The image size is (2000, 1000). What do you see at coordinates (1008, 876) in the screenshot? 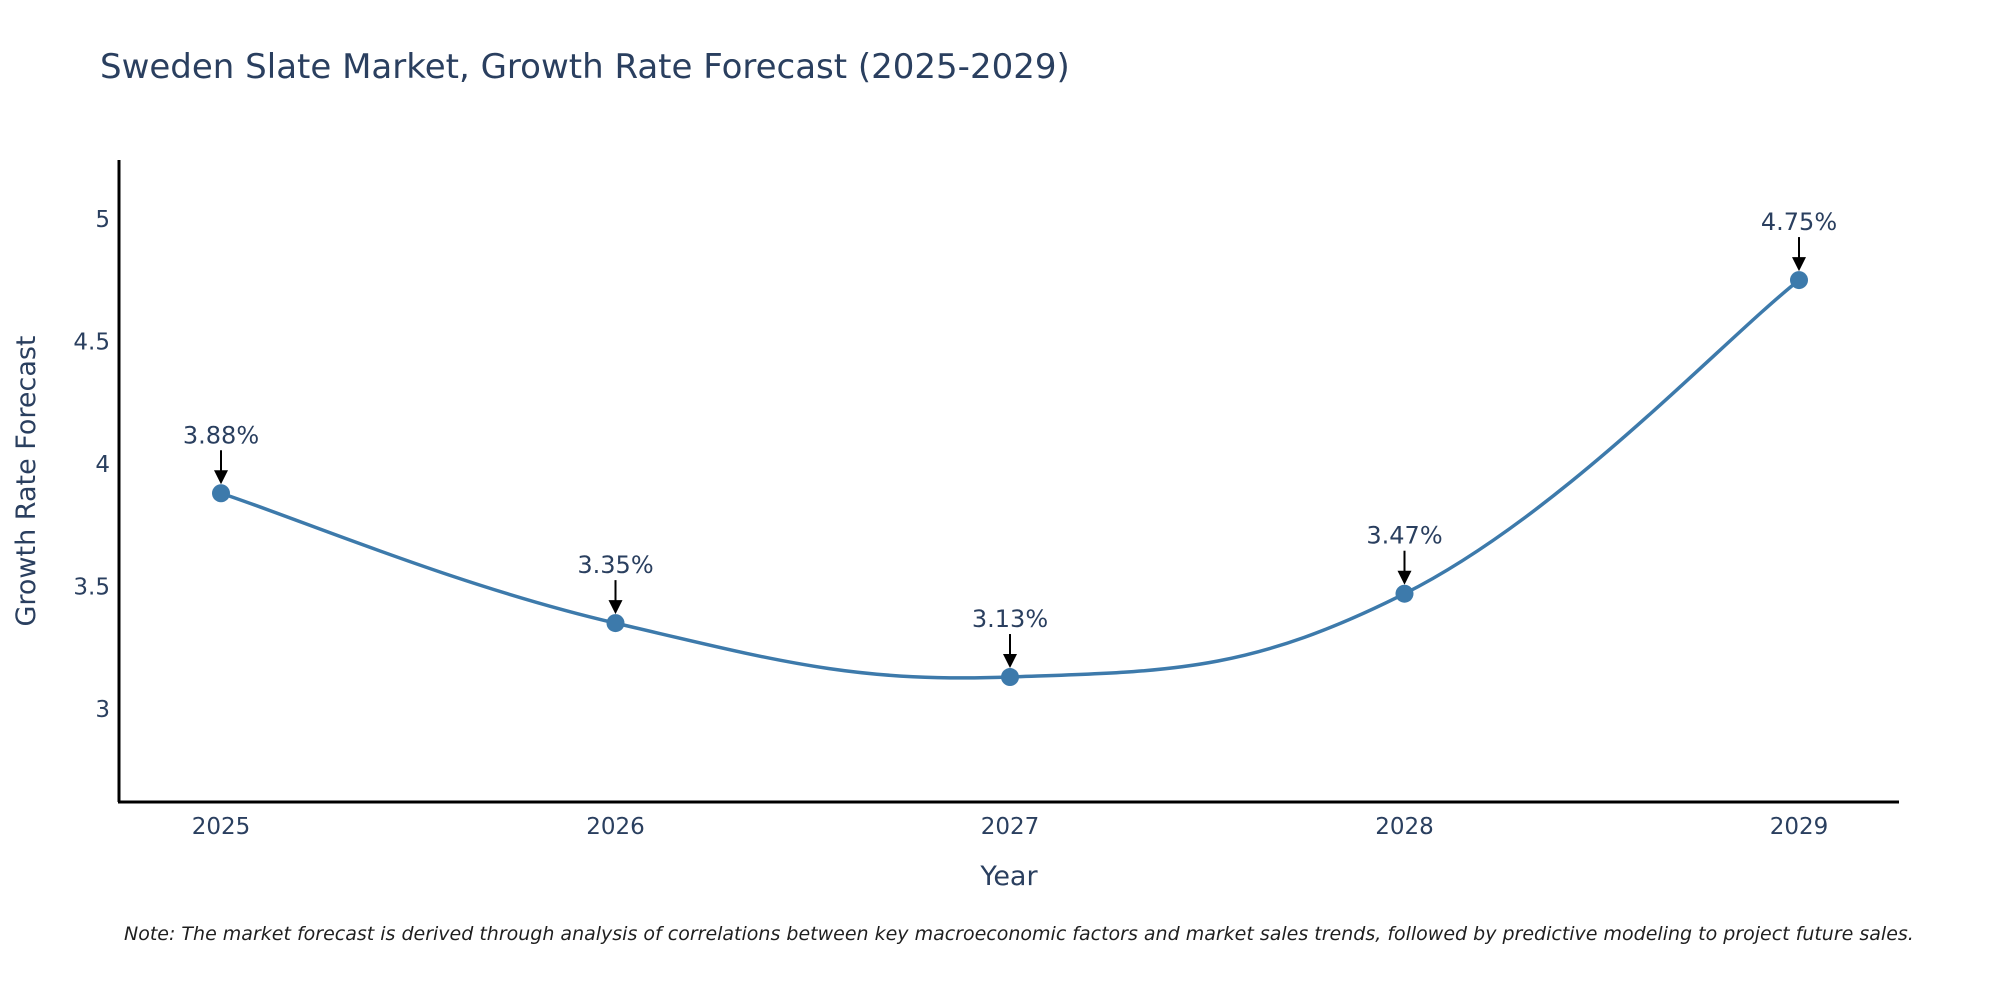
I see `x-axis-title: Year` at bounding box center [1008, 876].